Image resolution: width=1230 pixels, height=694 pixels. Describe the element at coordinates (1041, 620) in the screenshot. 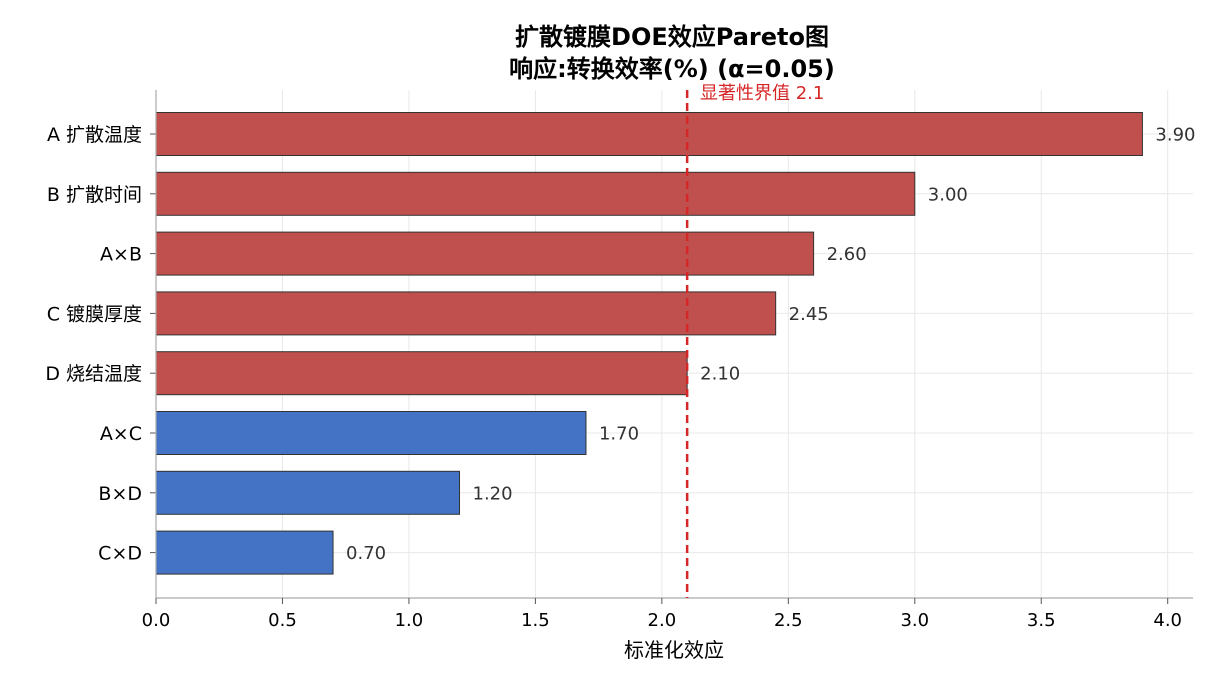

I see `x-tick-label: 3.5` at that location.